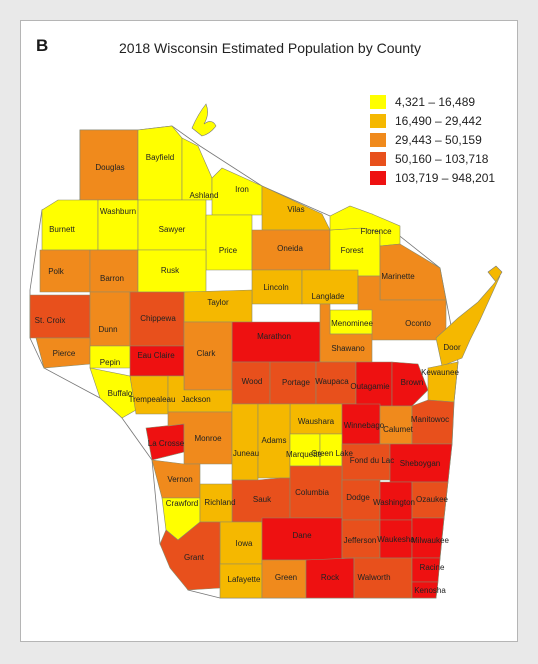  I want to click on legend-label: 29,443 – 50,159, so click(438, 139).